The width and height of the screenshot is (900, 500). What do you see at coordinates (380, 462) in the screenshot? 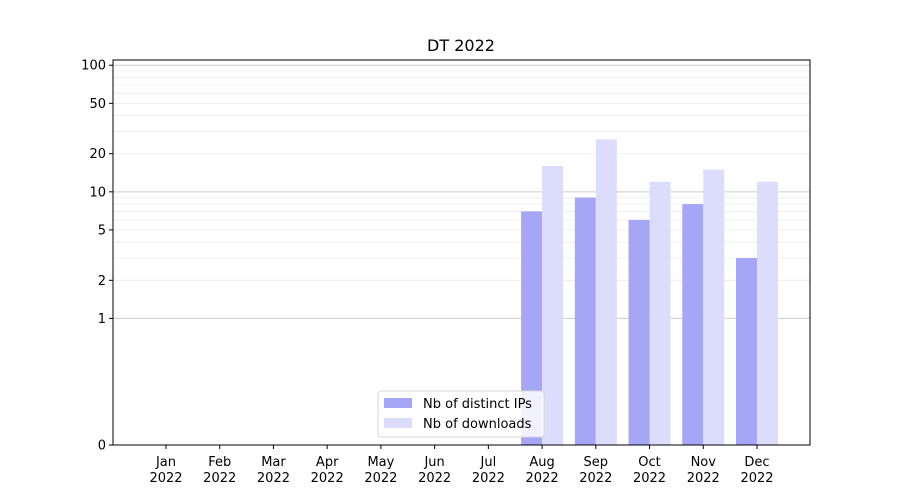
I see `x-tick-label-month: May` at bounding box center [380, 462].